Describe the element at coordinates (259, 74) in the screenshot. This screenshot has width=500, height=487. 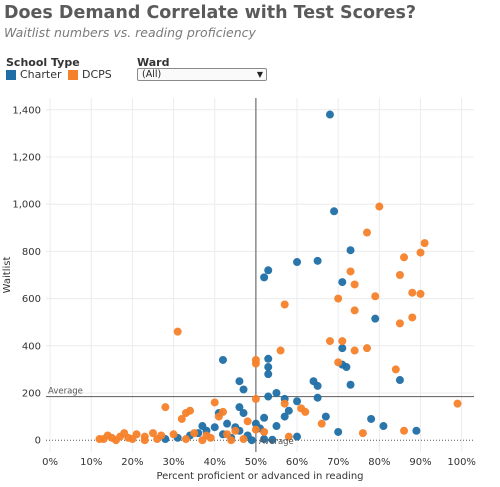
I see `chevron-down-icon: ▼` at that location.